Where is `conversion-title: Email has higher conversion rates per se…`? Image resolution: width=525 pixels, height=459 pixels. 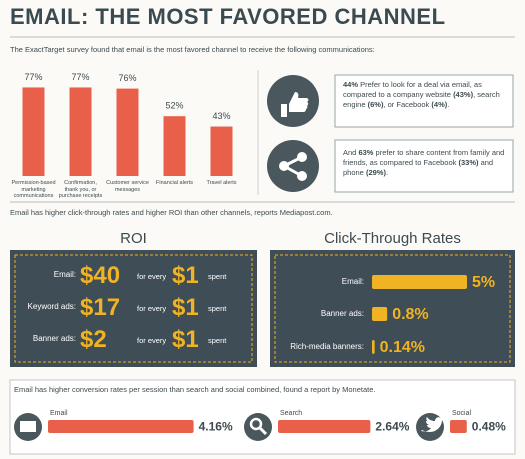 conversion-title: Email has higher conversion rates per se… is located at coordinates (195, 389).